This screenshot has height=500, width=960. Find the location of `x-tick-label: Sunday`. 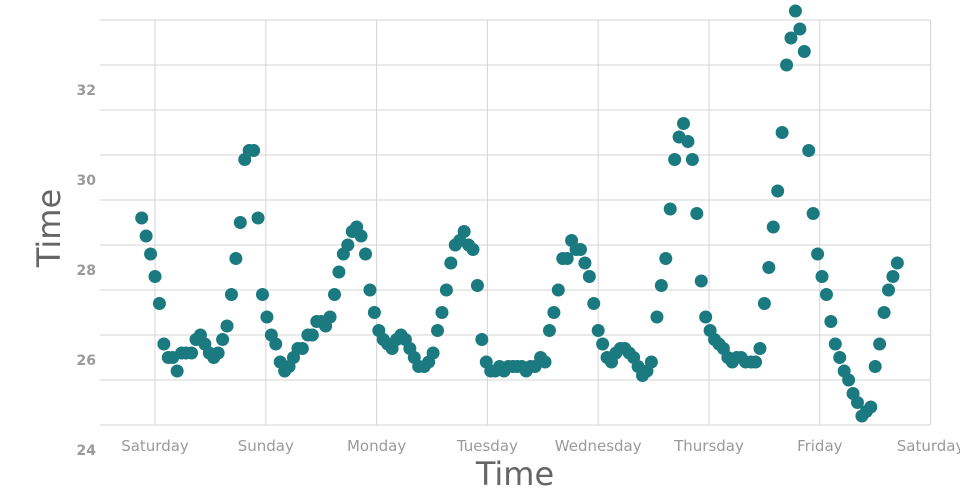

x-tick-label: Sunday is located at coordinates (266, 446).